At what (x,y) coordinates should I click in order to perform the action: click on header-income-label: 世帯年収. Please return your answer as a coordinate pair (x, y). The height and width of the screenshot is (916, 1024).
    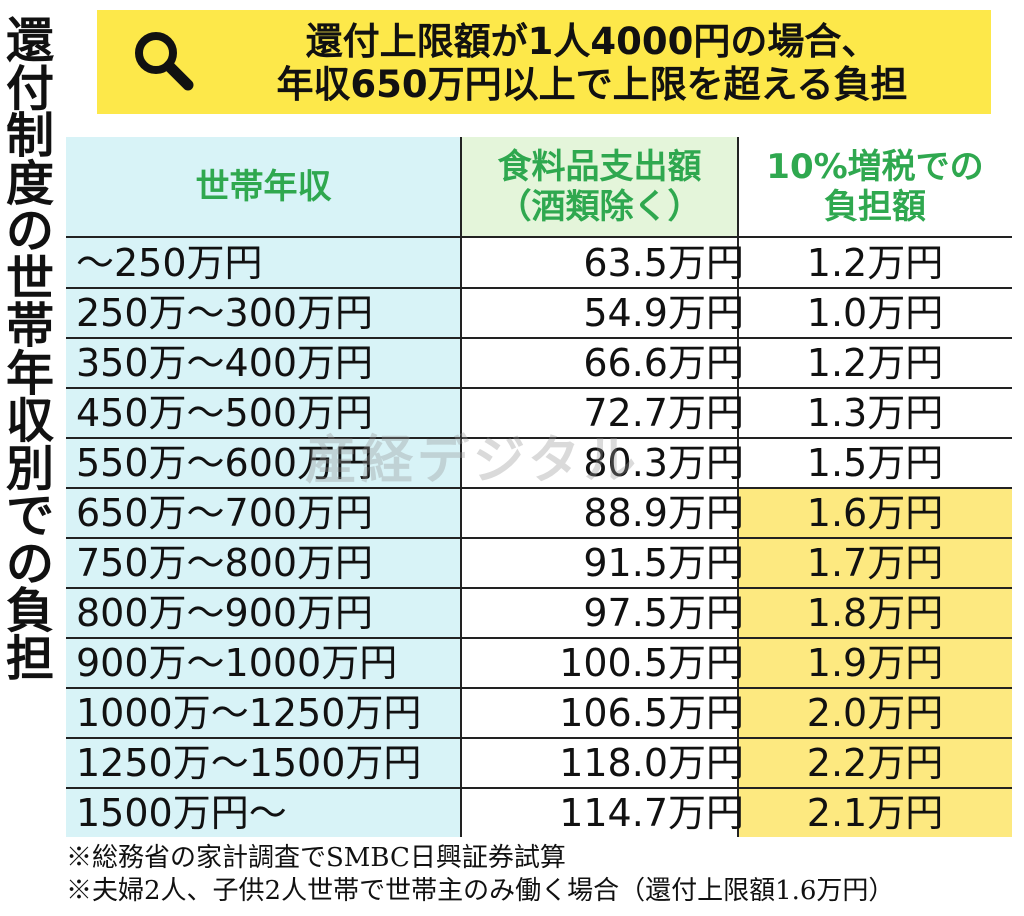
    Looking at the image, I should click on (263, 187).